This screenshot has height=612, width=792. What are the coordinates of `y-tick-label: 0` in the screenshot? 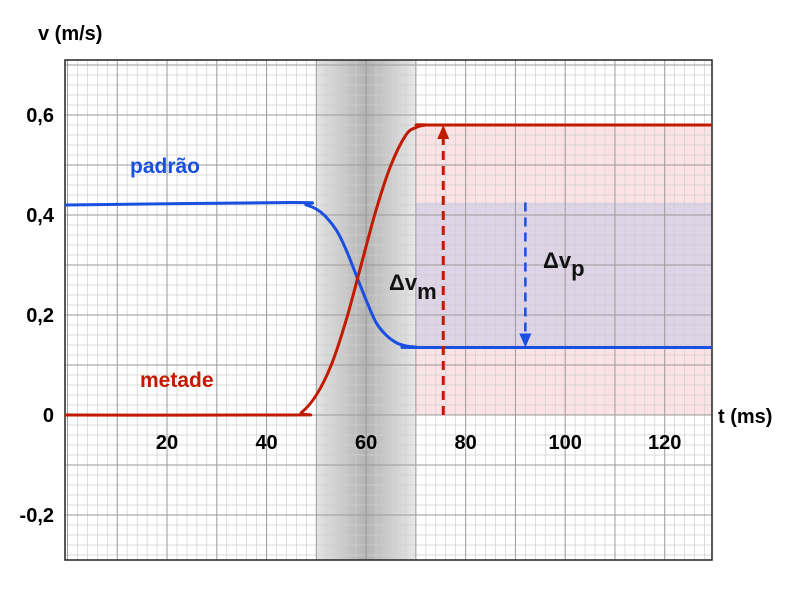 It's located at (48, 416).